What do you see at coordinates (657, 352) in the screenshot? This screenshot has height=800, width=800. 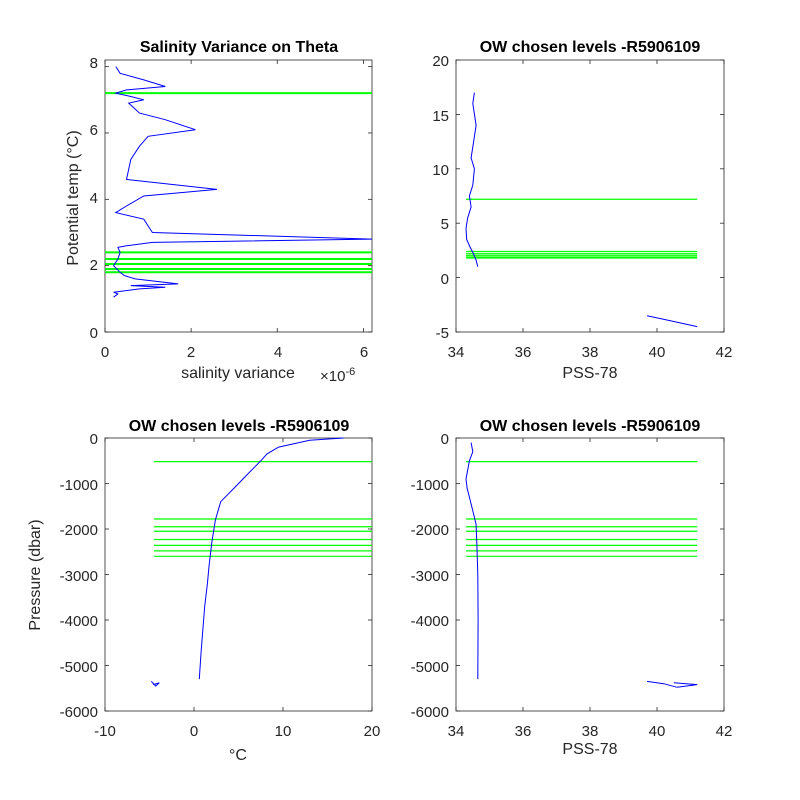 I see `panel2-xtick: 40` at bounding box center [657, 352].